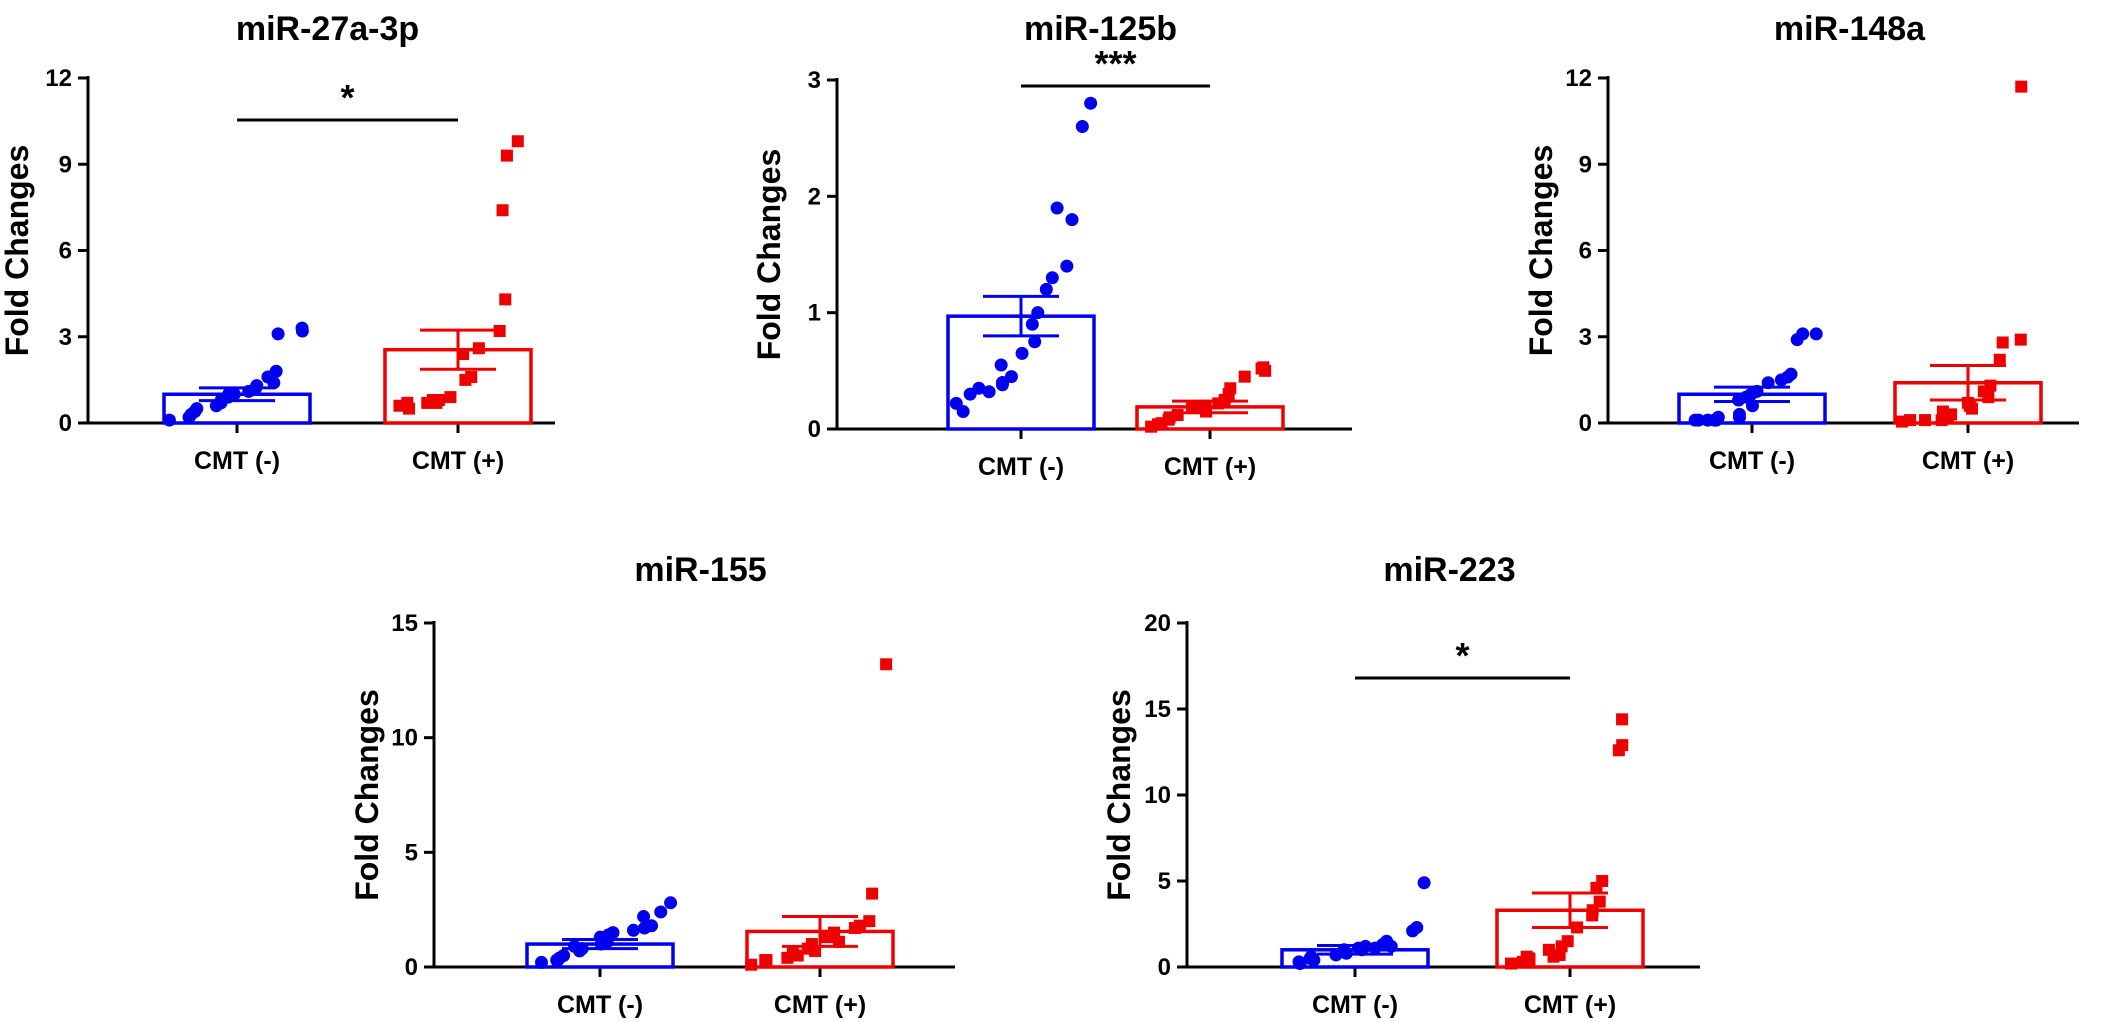 This screenshot has height=1022, width=2128. What do you see at coordinates (1462, 655) in the screenshot?
I see `significance-label: *` at bounding box center [1462, 655].